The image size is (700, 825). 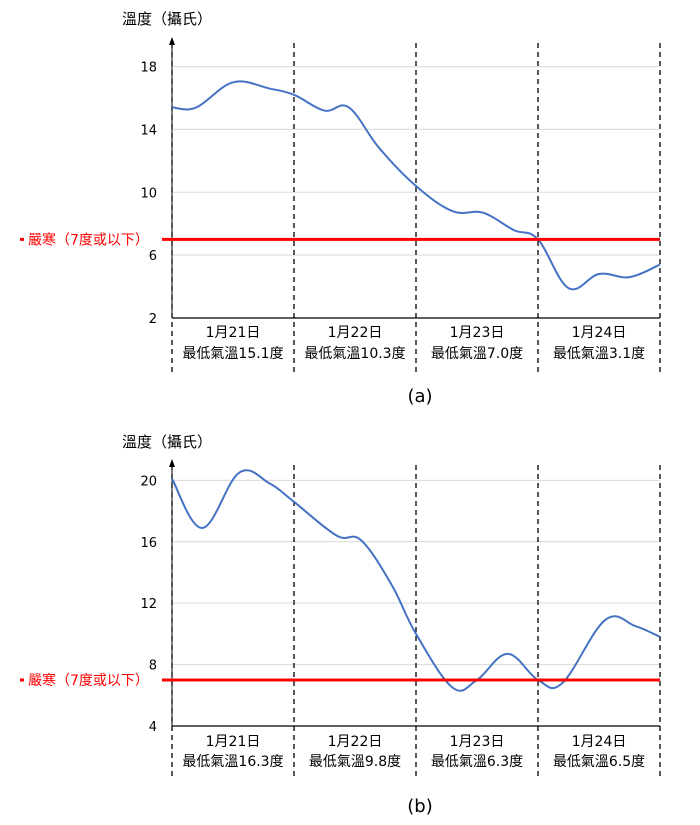 What do you see at coordinates (419, 396) in the screenshot?
I see `chart-caption: (a)` at bounding box center [419, 396].